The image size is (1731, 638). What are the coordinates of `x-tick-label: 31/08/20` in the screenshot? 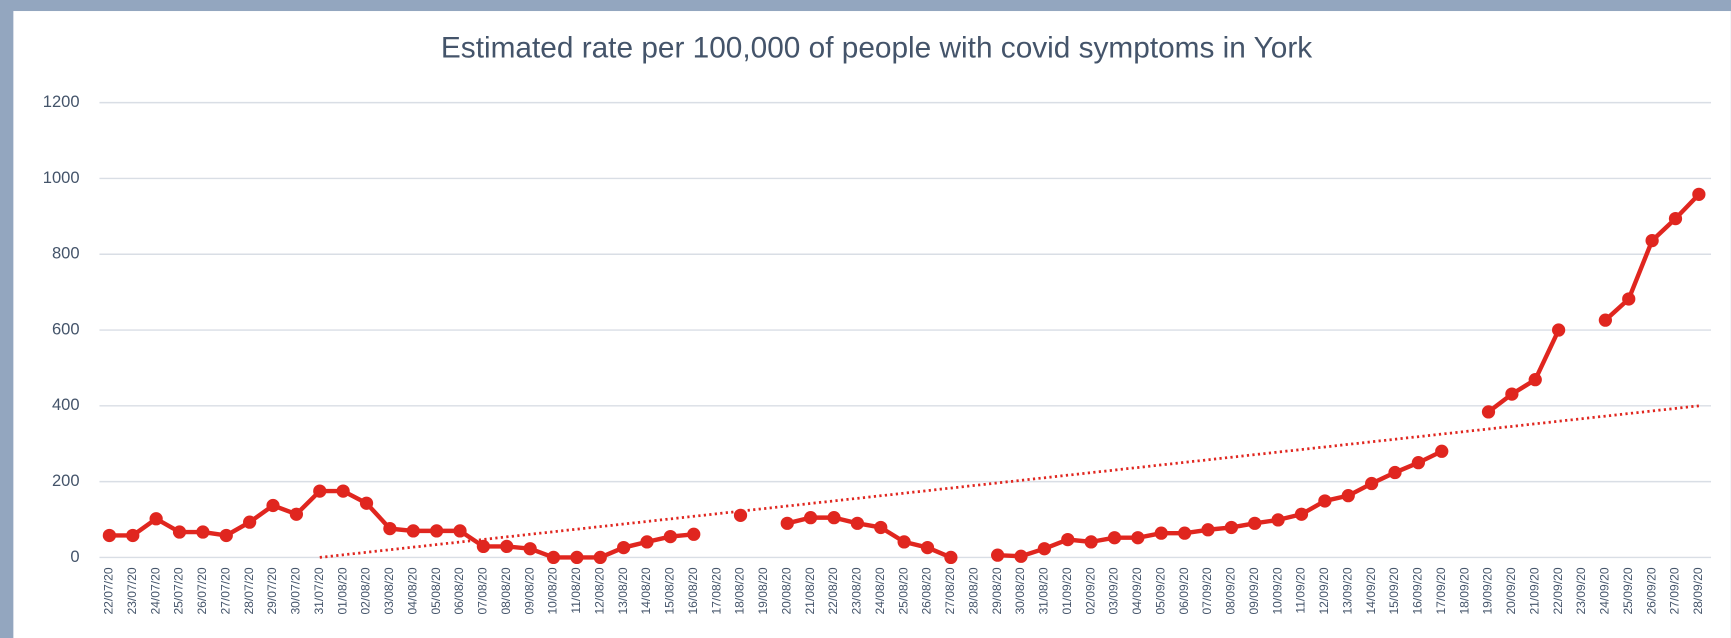 It's located at (1044, 590).